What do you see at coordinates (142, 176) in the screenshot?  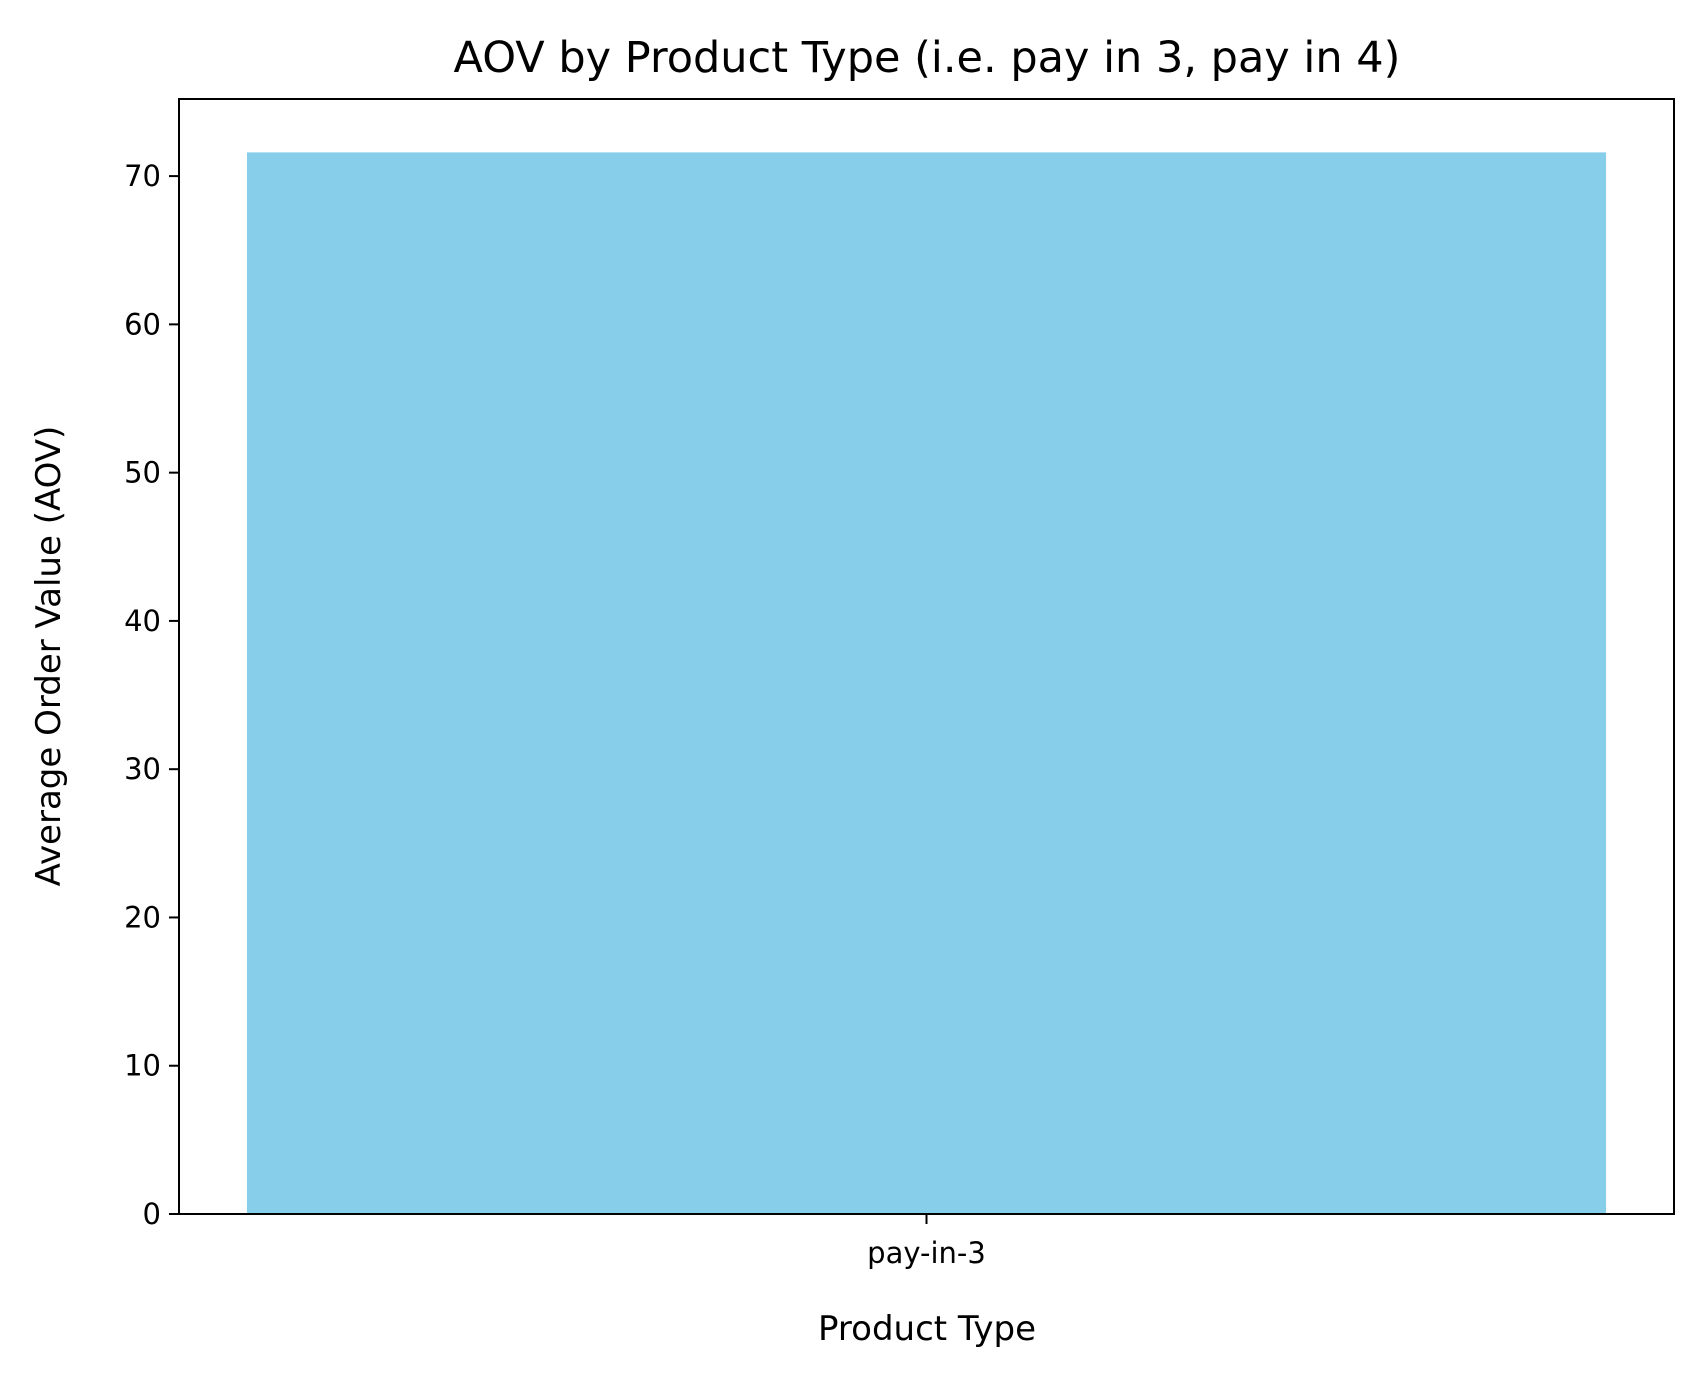 I see `y-tick-label: 70` at bounding box center [142, 176].